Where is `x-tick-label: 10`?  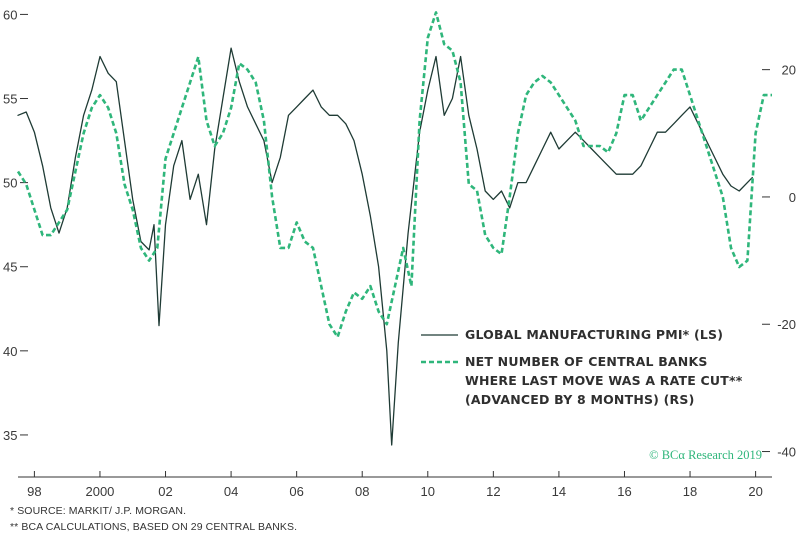 x-tick-label: 10 is located at coordinates (428, 491).